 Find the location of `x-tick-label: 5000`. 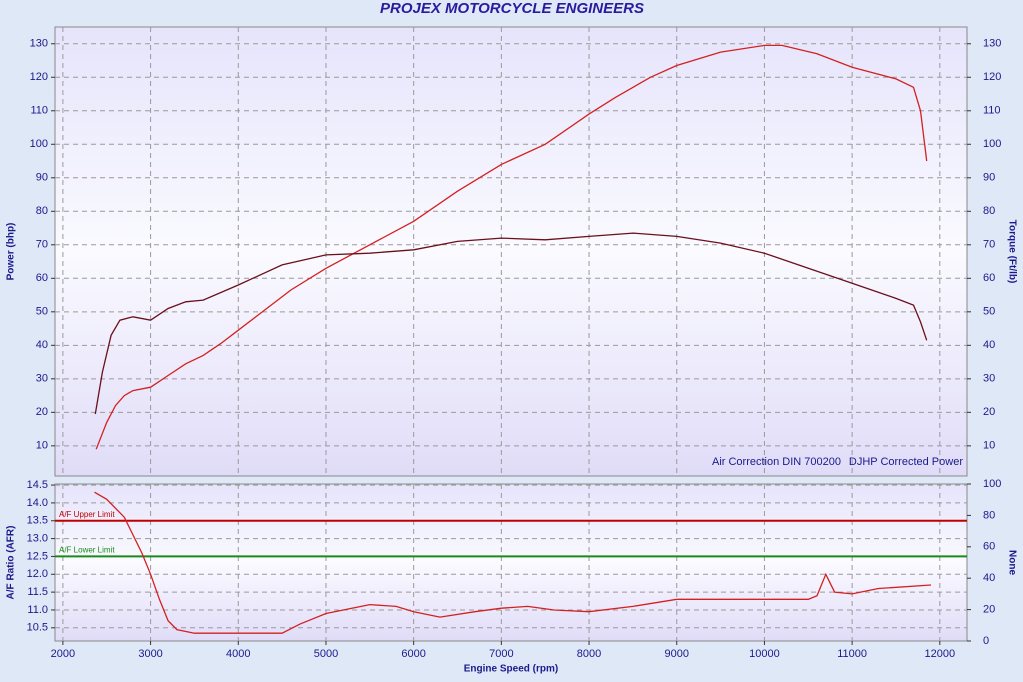

x-tick-label: 5000 is located at coordinates (326, 654).